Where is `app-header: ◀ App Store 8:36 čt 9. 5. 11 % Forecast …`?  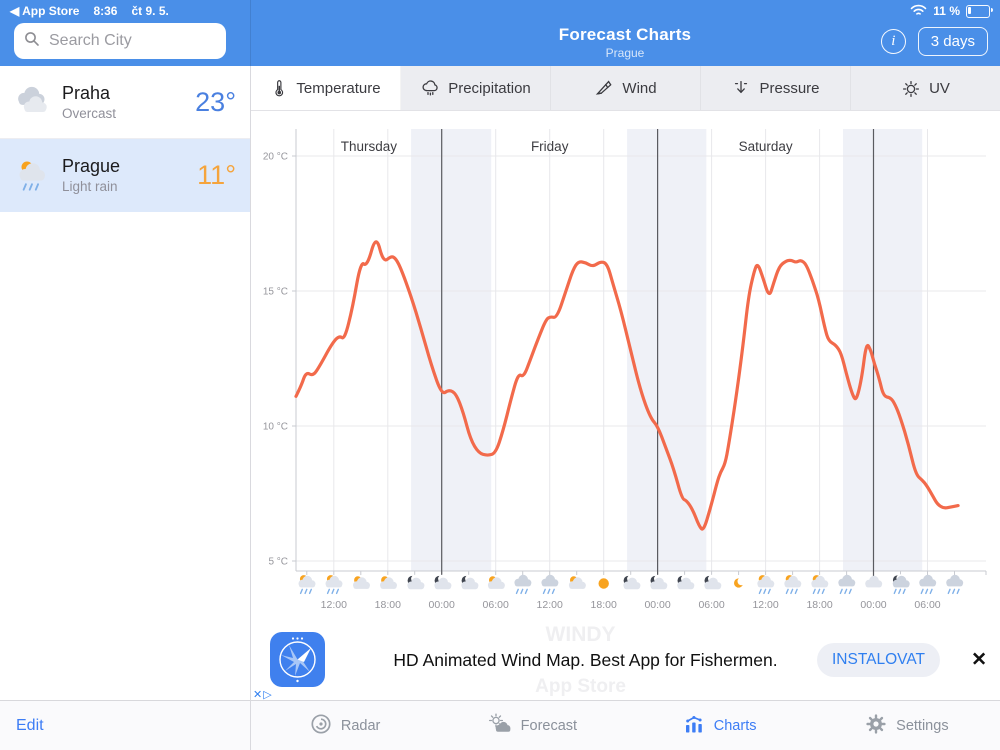
app-header: ◀ App Store 8:36 čt 9. 5. 11 % Forecast … is located at coordinates (500, 33).